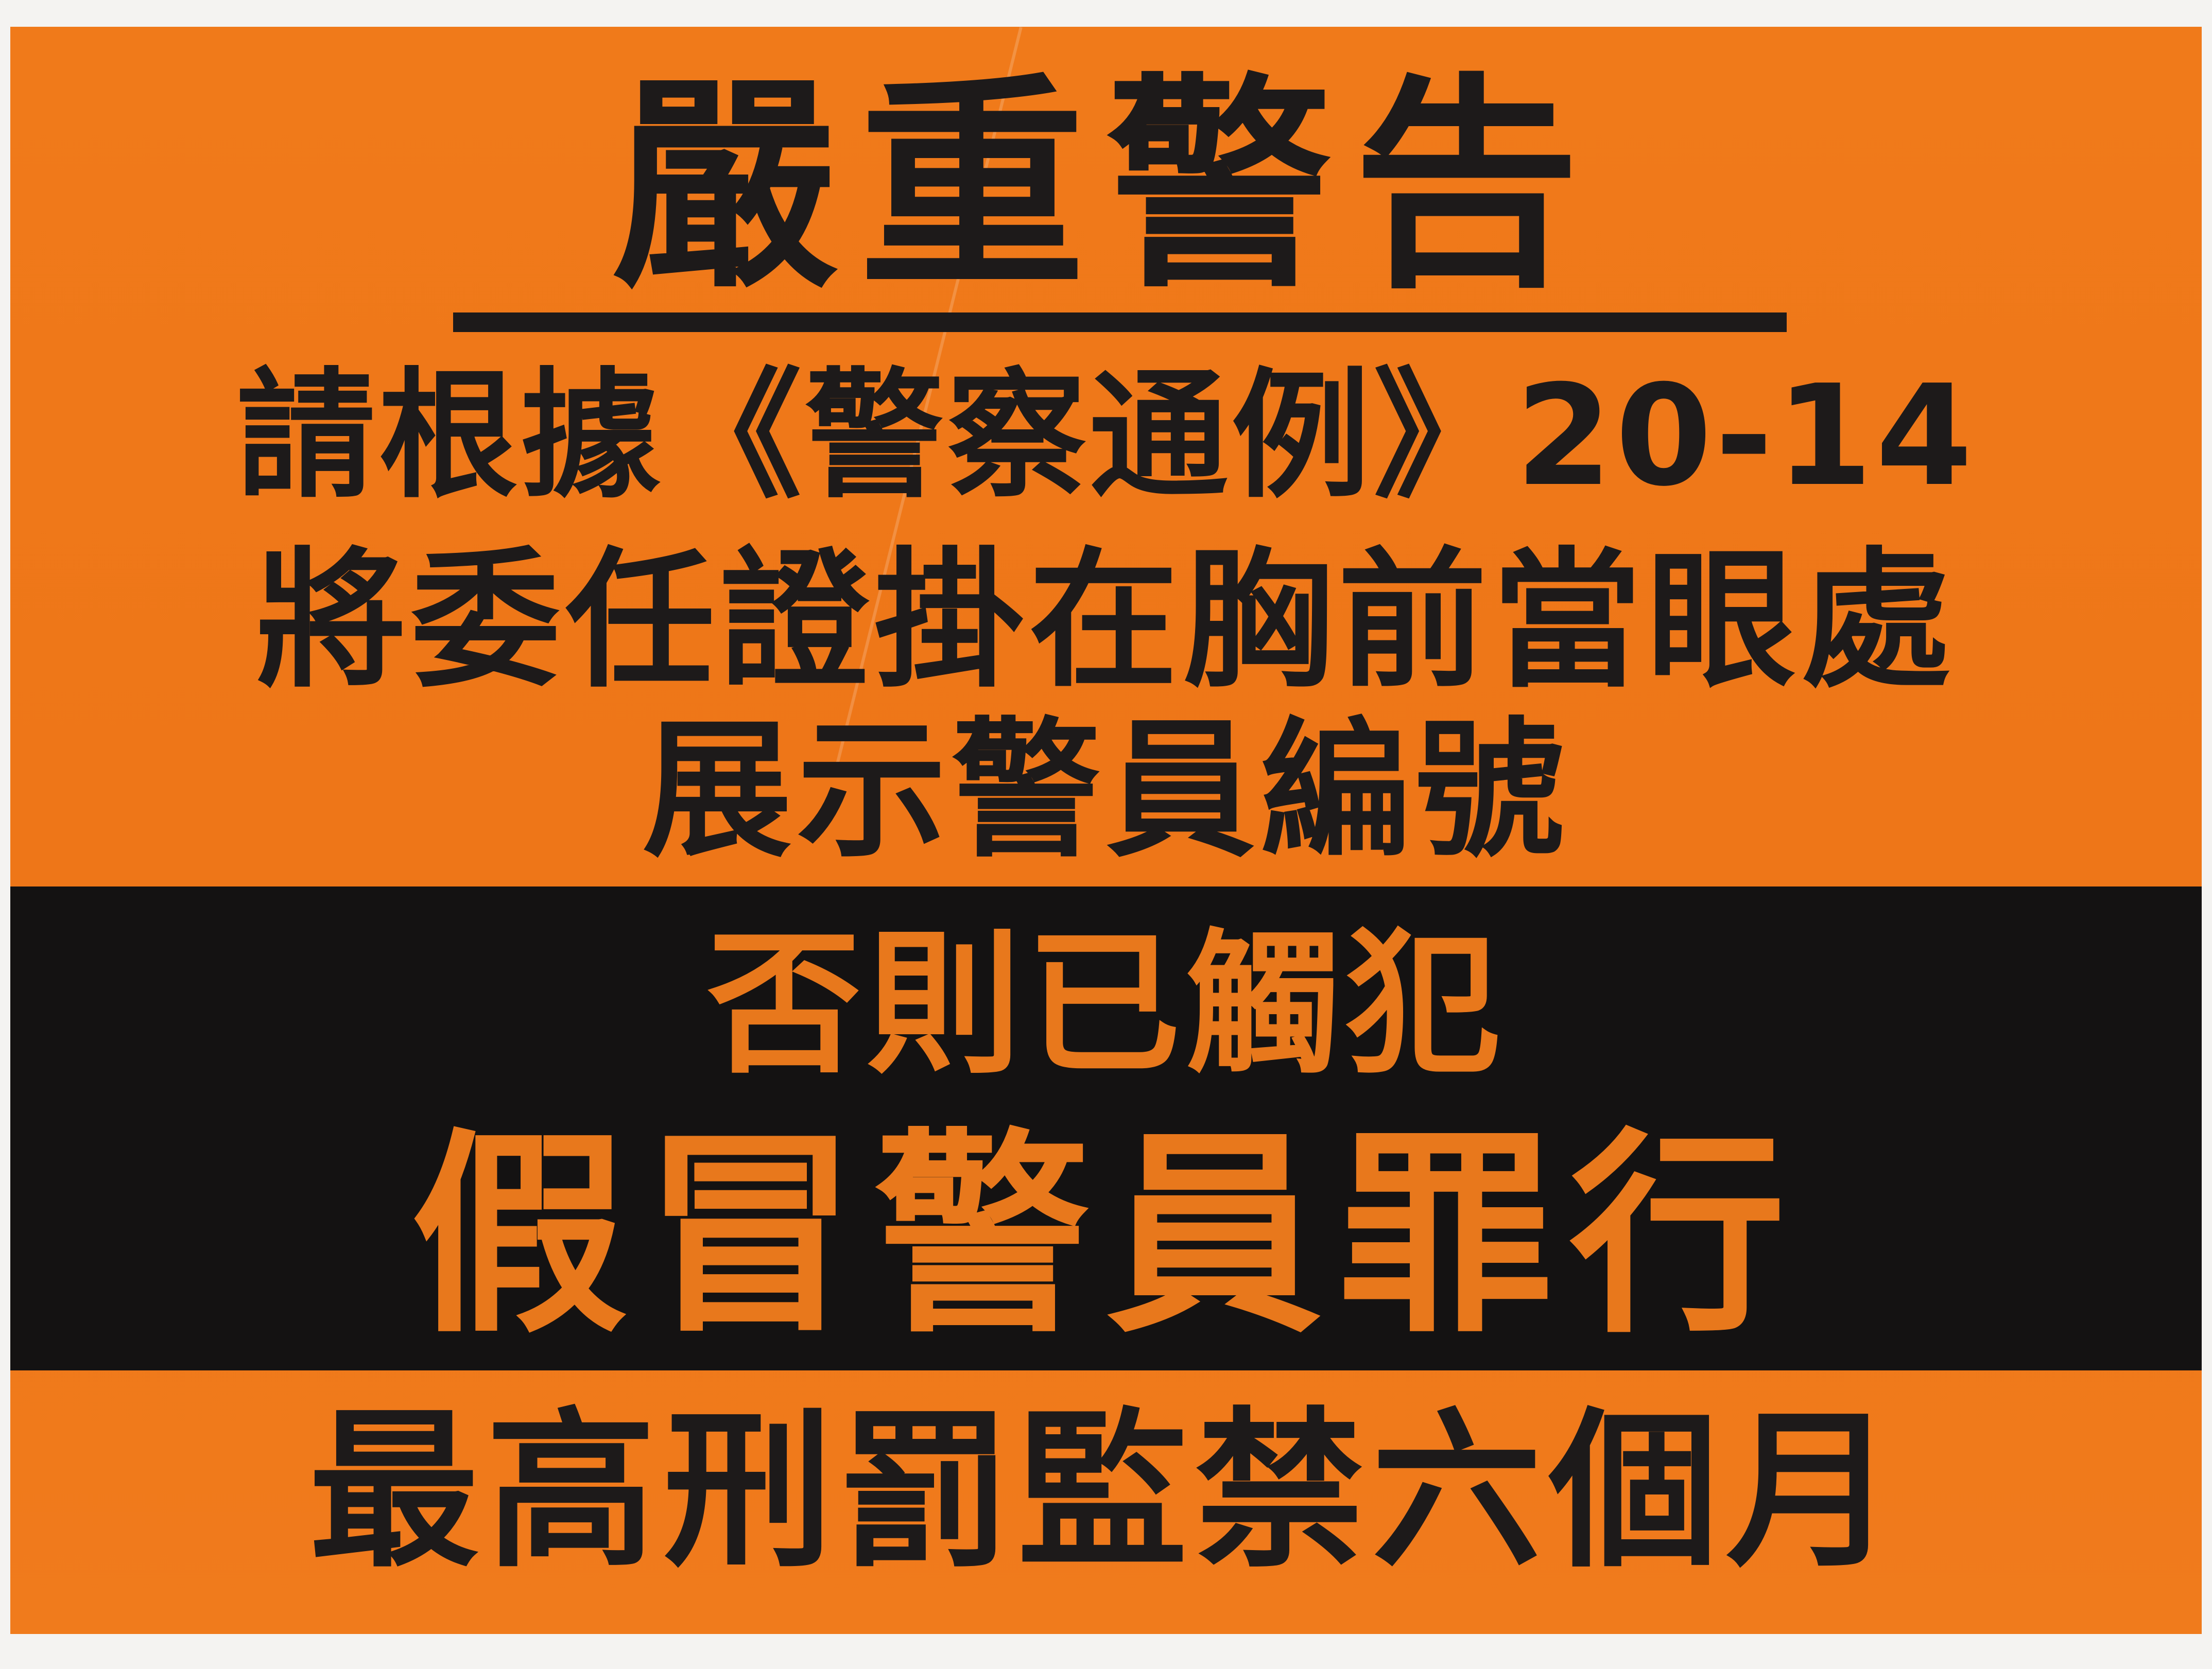 This screenshot has width=2212, height=1669. Describe the element at coordinates (1106, 1236) in the screenshot. I see `band-line-offence: 假冒警員罪行` at that location.